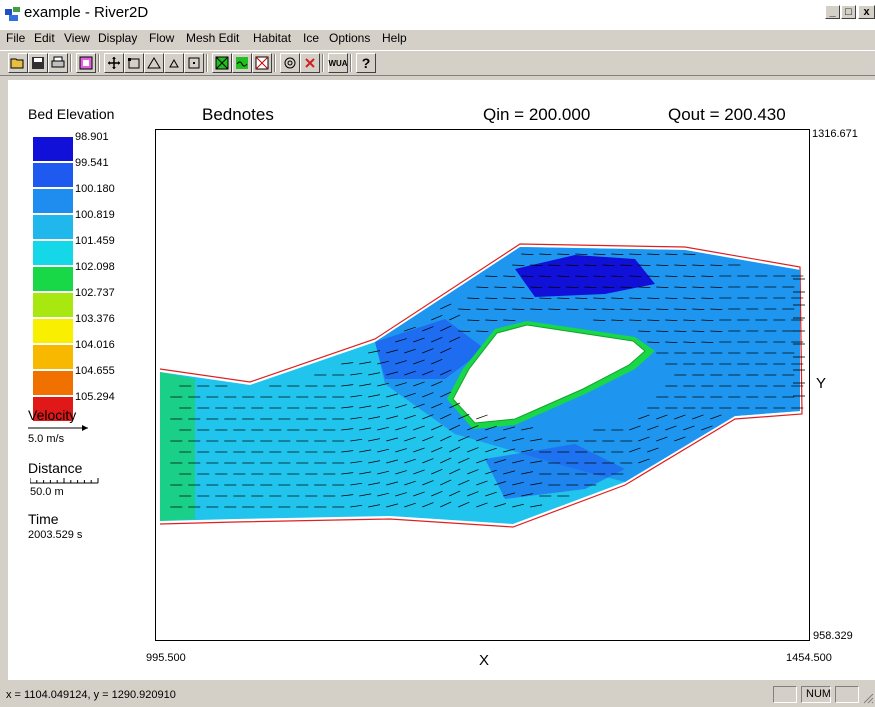 Image resolution: width=875 pixels, height=707 pixels. Describe the element at coordinates (114, 63) in the screenshot. I see `move-button` at that location.